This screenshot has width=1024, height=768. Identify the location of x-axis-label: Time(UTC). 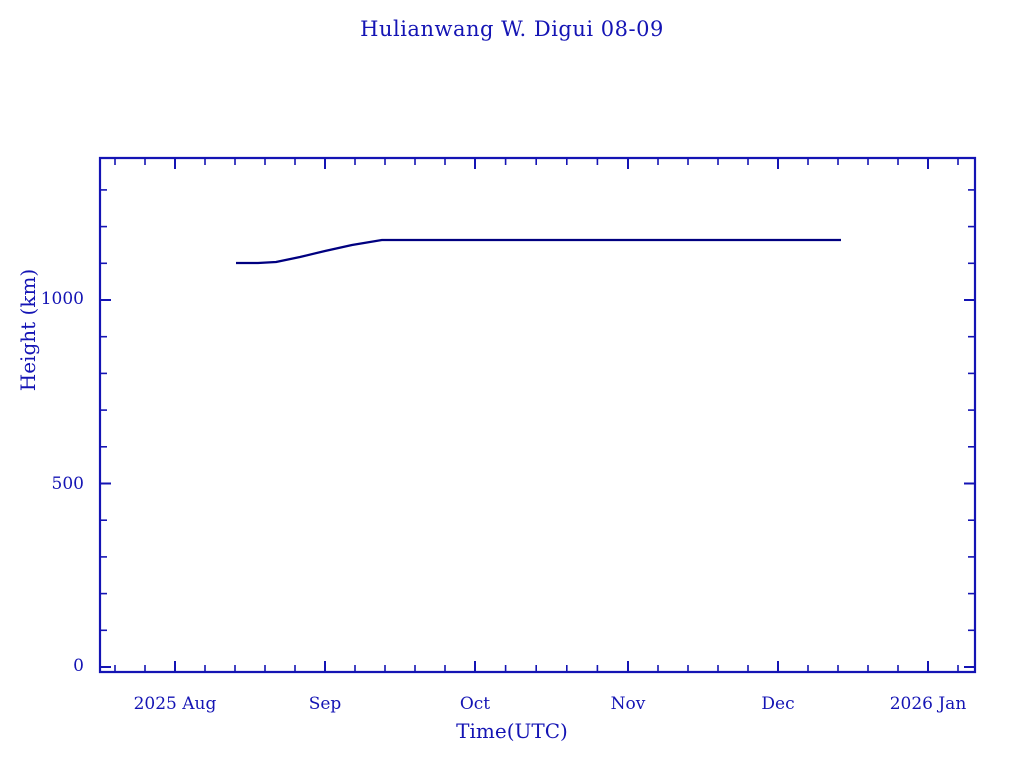
(512, 731).